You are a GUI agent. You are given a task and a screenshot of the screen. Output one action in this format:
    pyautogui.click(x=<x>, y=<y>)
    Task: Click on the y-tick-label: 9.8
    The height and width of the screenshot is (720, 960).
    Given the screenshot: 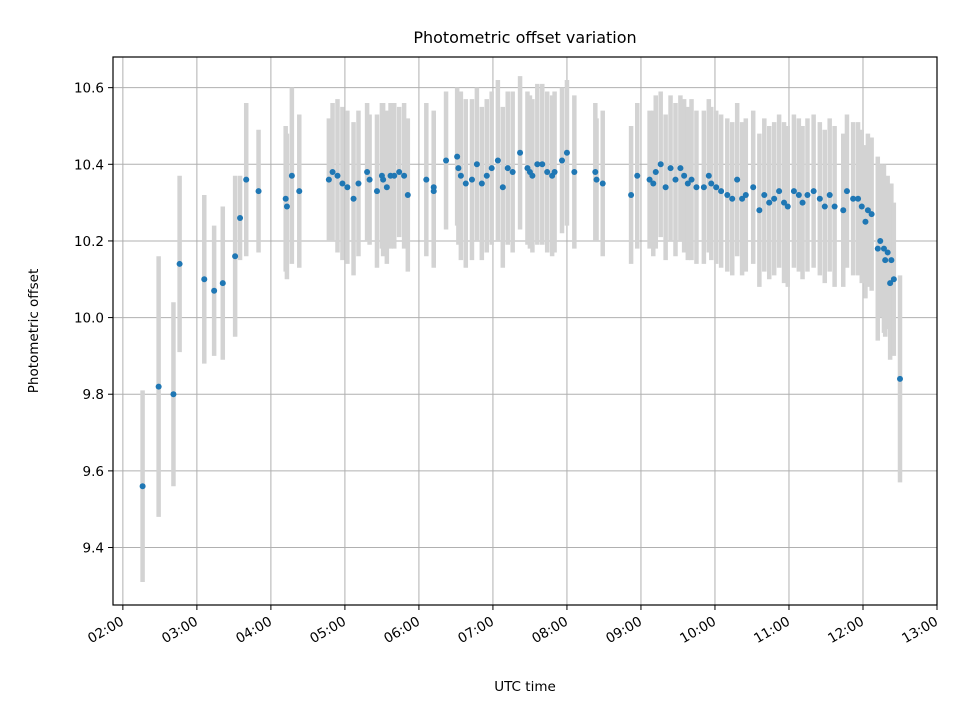 What is the action you would take?
    pyautogui.click(x=93, y=395)
    